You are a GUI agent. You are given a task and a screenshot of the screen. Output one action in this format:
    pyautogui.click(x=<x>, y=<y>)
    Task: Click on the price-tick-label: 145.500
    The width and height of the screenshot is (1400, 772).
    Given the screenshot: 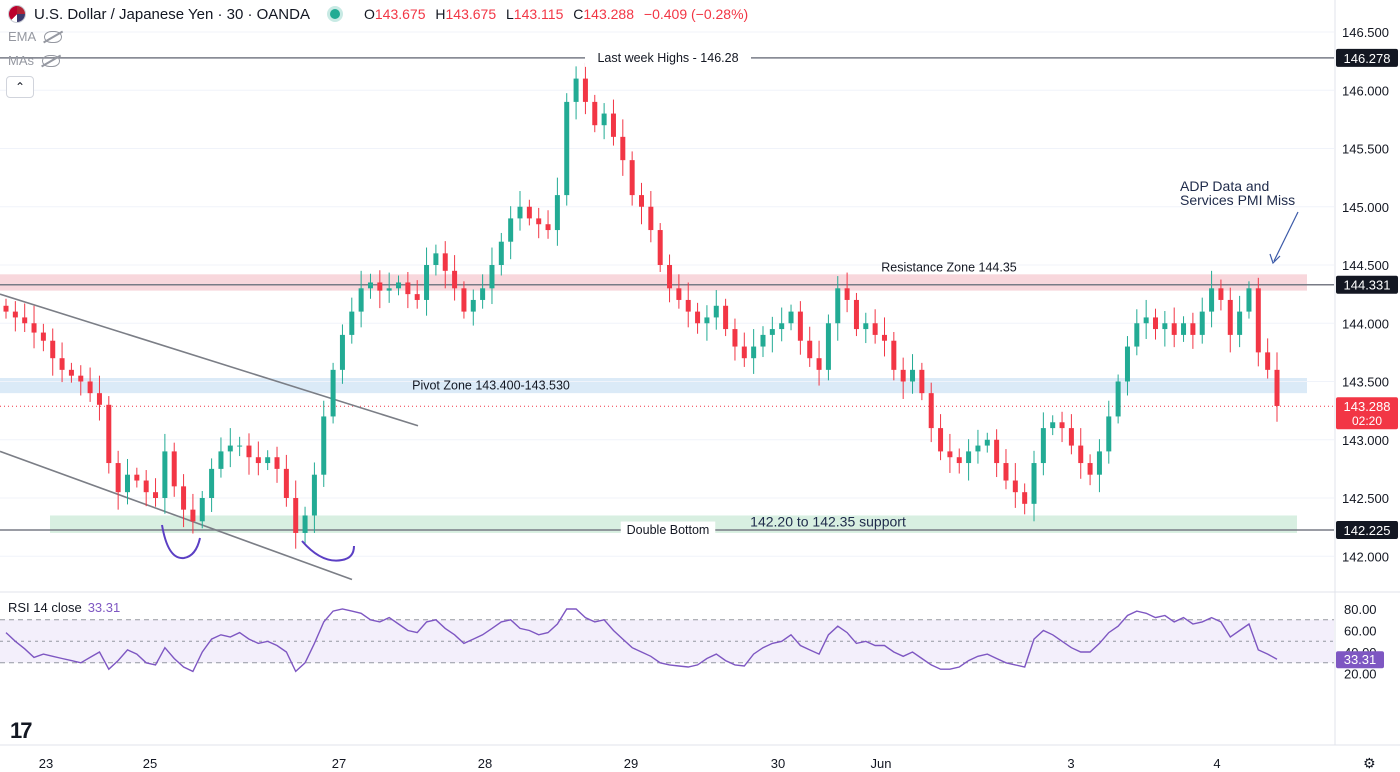 What is the action you would take?
    pyautogui.click(x=1365, y=149)
    